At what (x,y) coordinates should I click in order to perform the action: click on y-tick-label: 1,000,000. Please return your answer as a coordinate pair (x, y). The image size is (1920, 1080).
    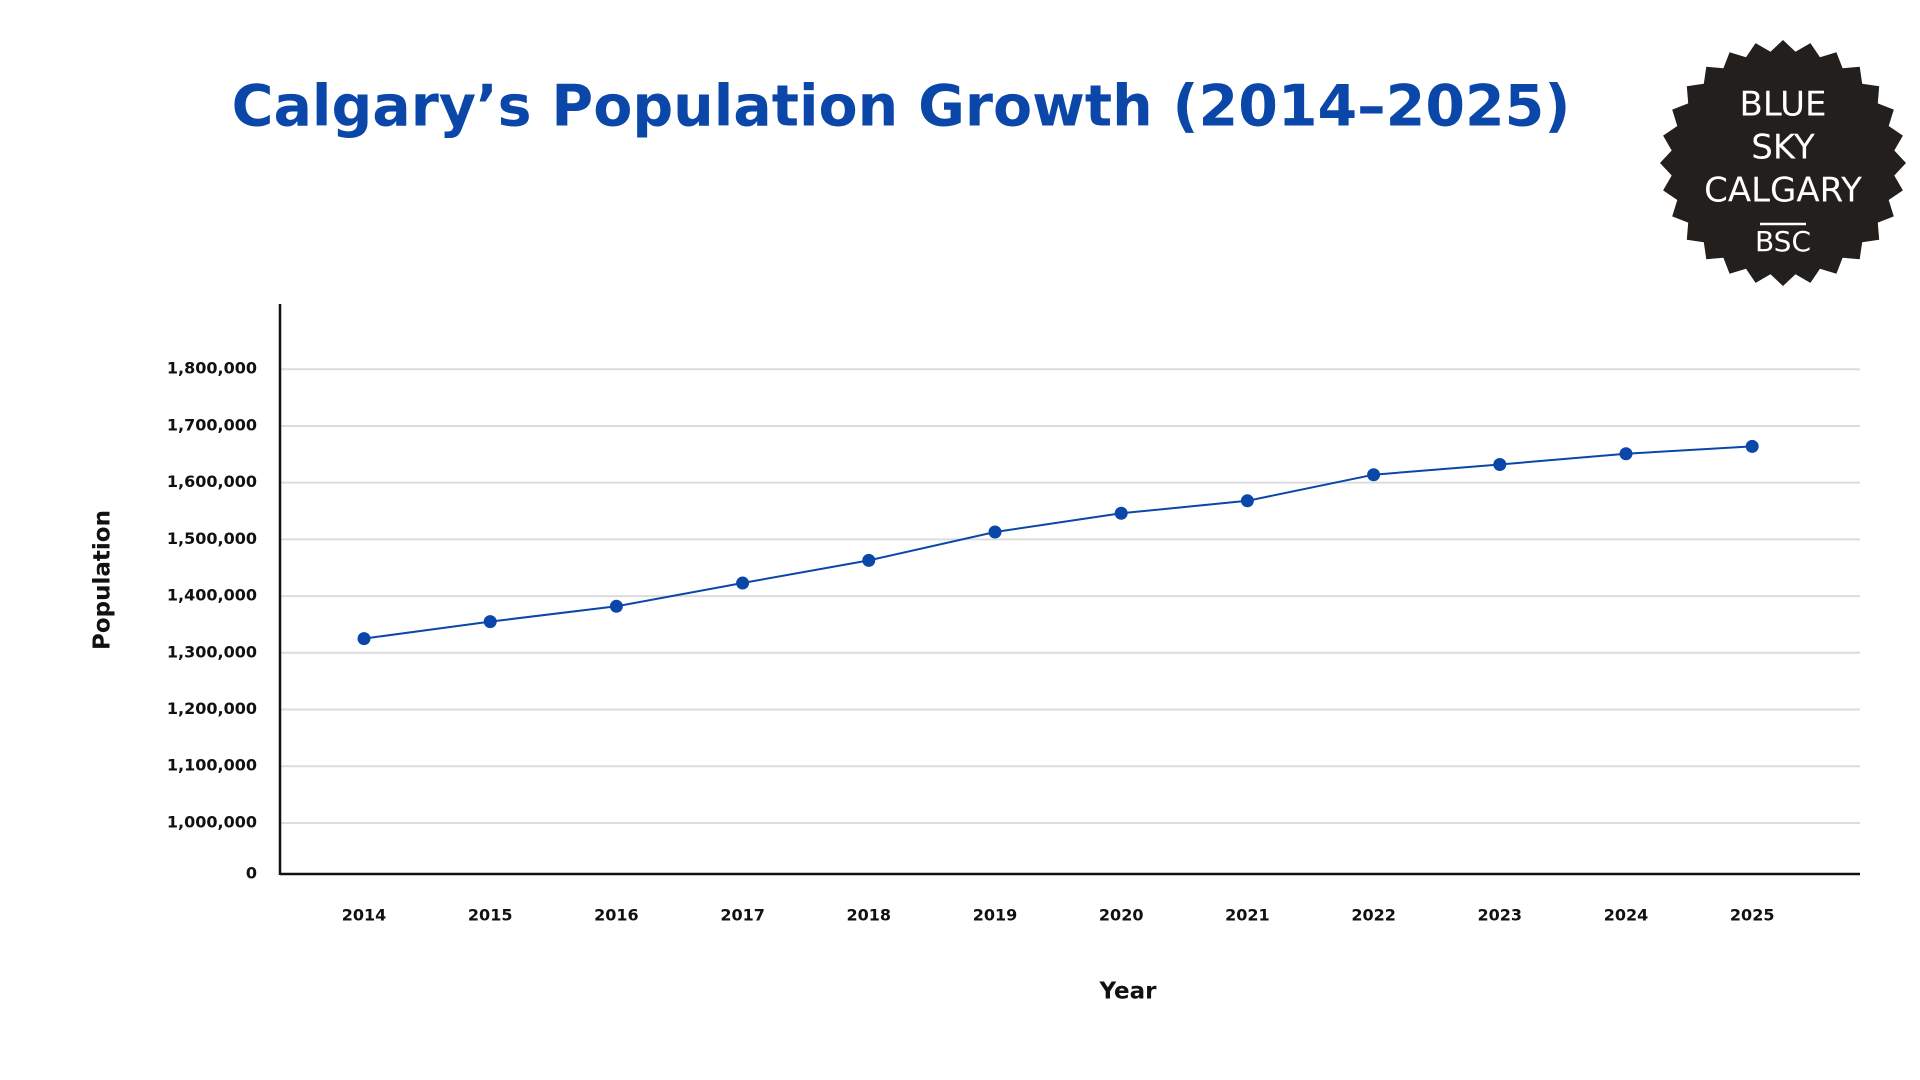
    Looking at the image, I should click on (212, 821).